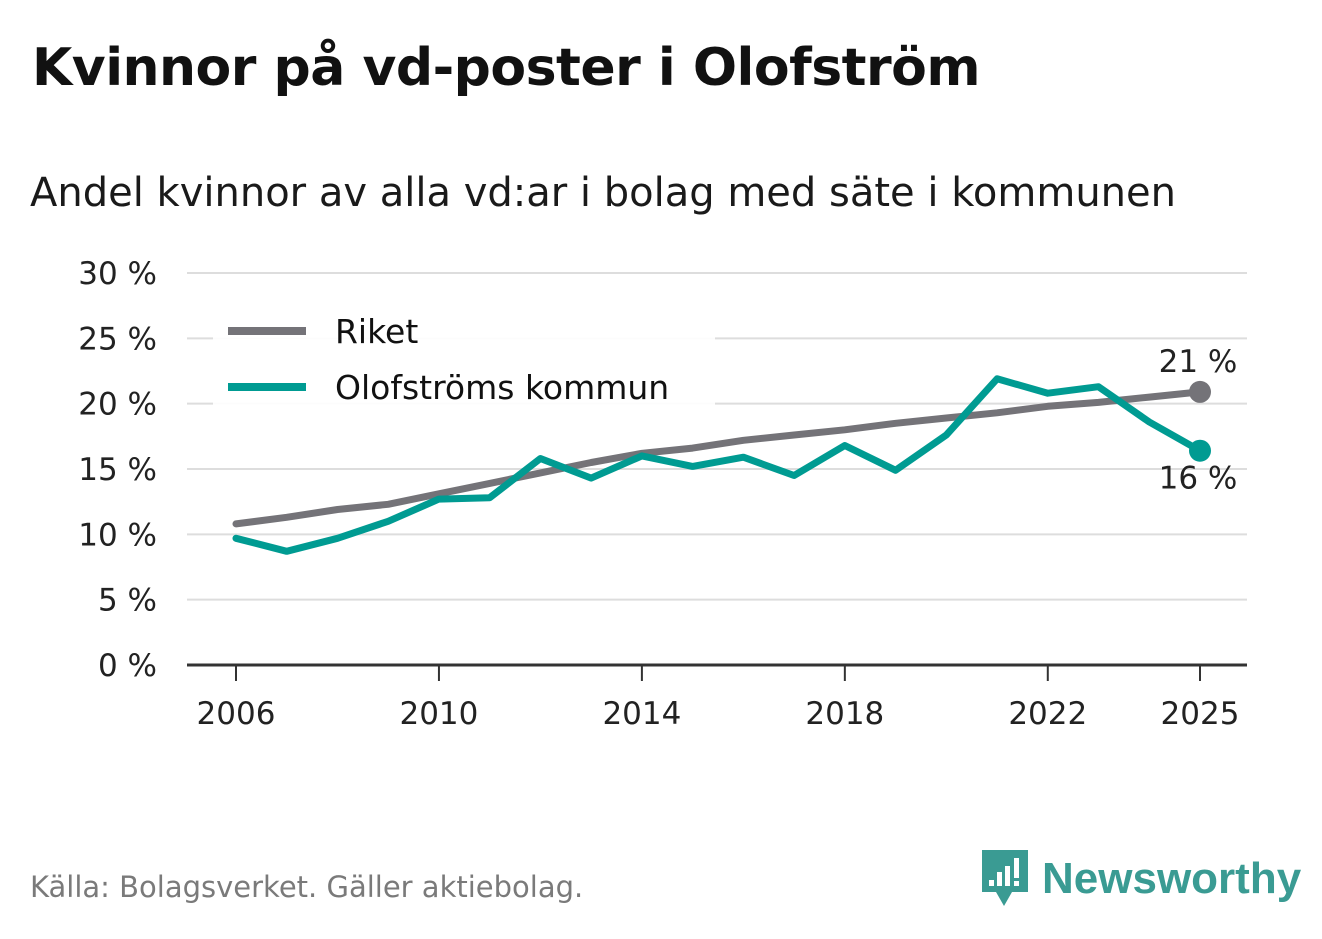 Image resolution: width=1322 pixels, height=939 pixels. I want to click on series-lines, so click(721, 465).